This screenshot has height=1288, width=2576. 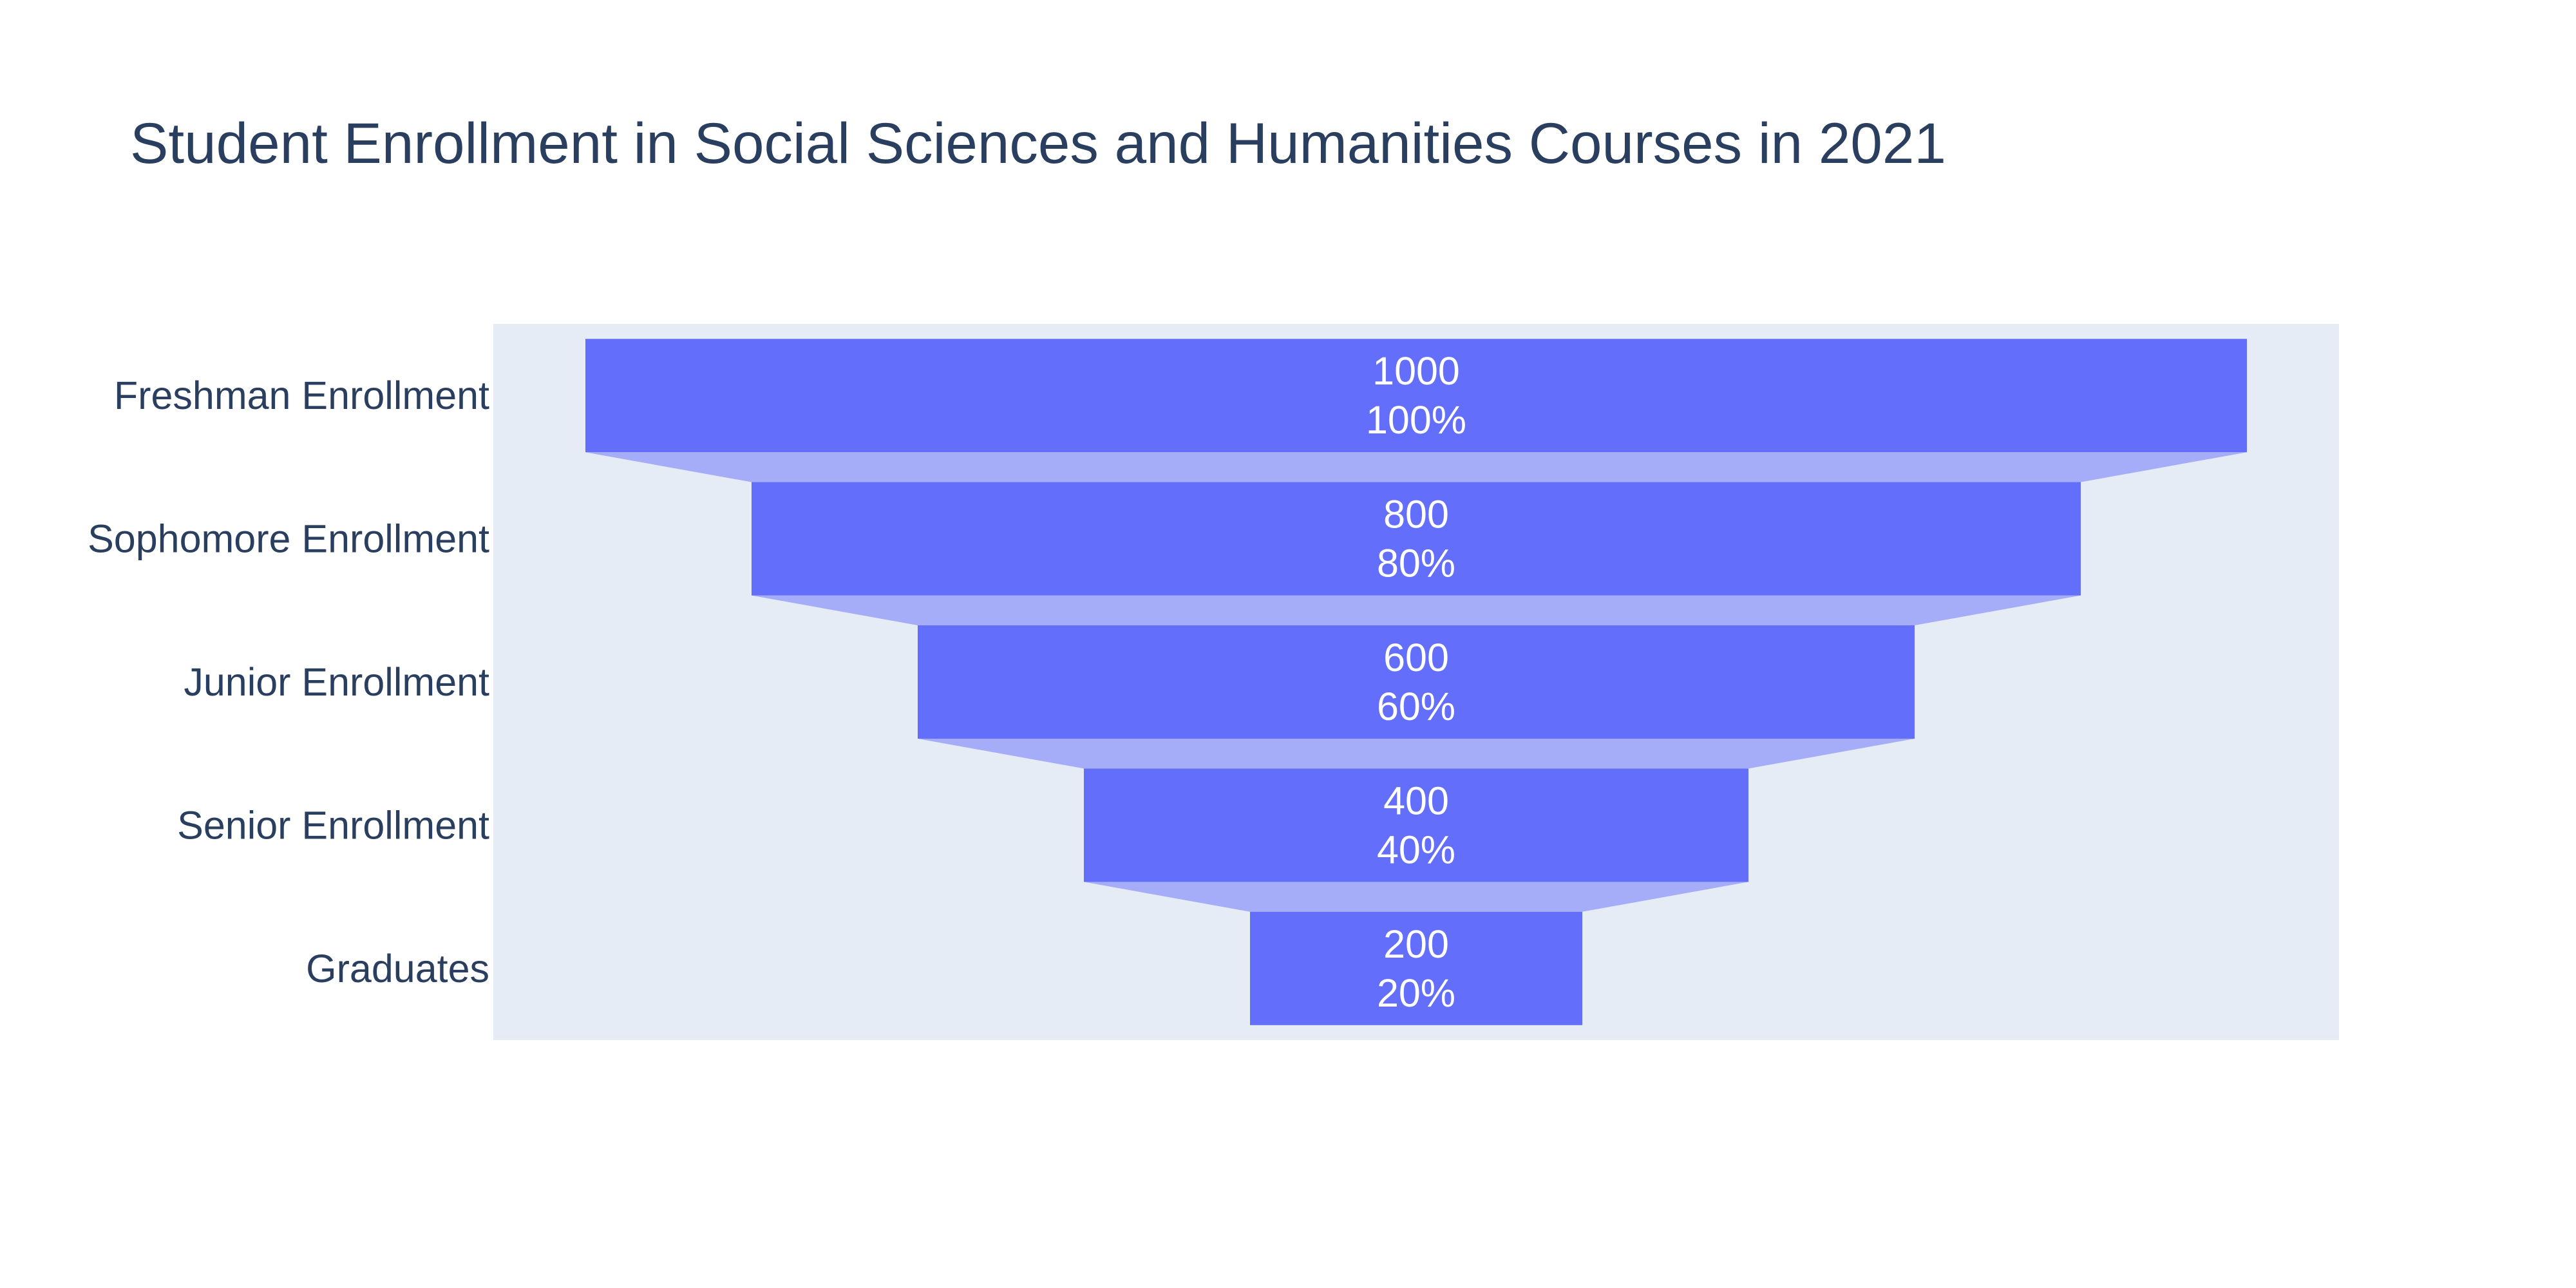 I want to click on category-label: Sophomore Enrollment, so click(x=288, y=539).